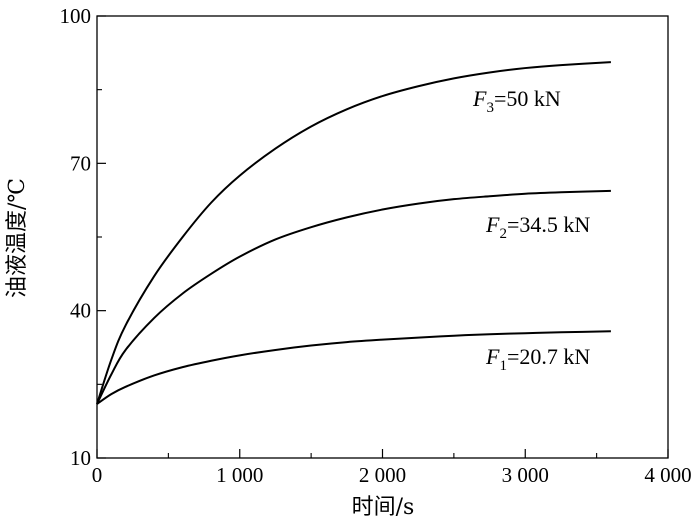 The image size is (700, 528). What do you see at coordinates (76, 16) in the screenshot?
I see `y-tick-label-3: 100` at bounding box center [76, 16].